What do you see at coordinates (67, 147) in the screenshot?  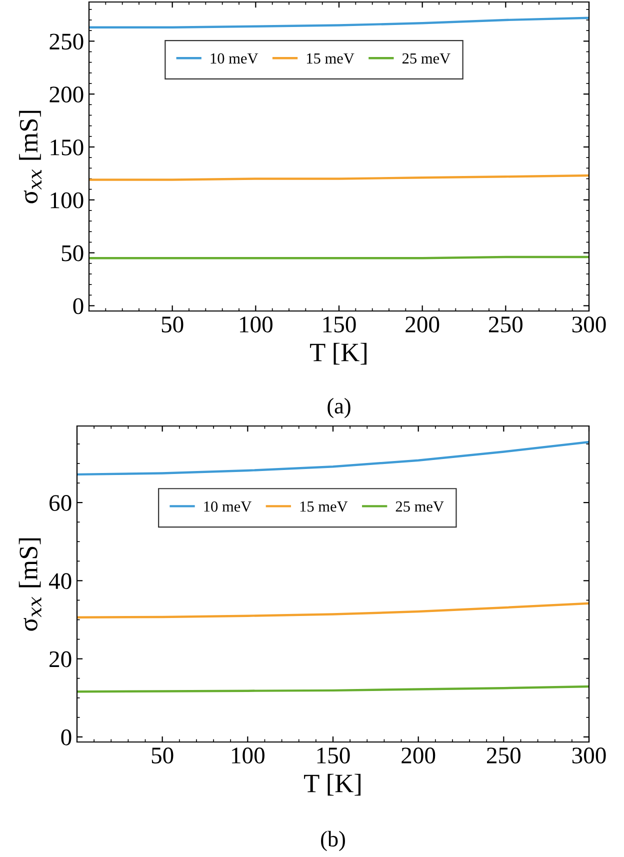 I see `y-tick-label: 150` at bounding box center [67, 147].